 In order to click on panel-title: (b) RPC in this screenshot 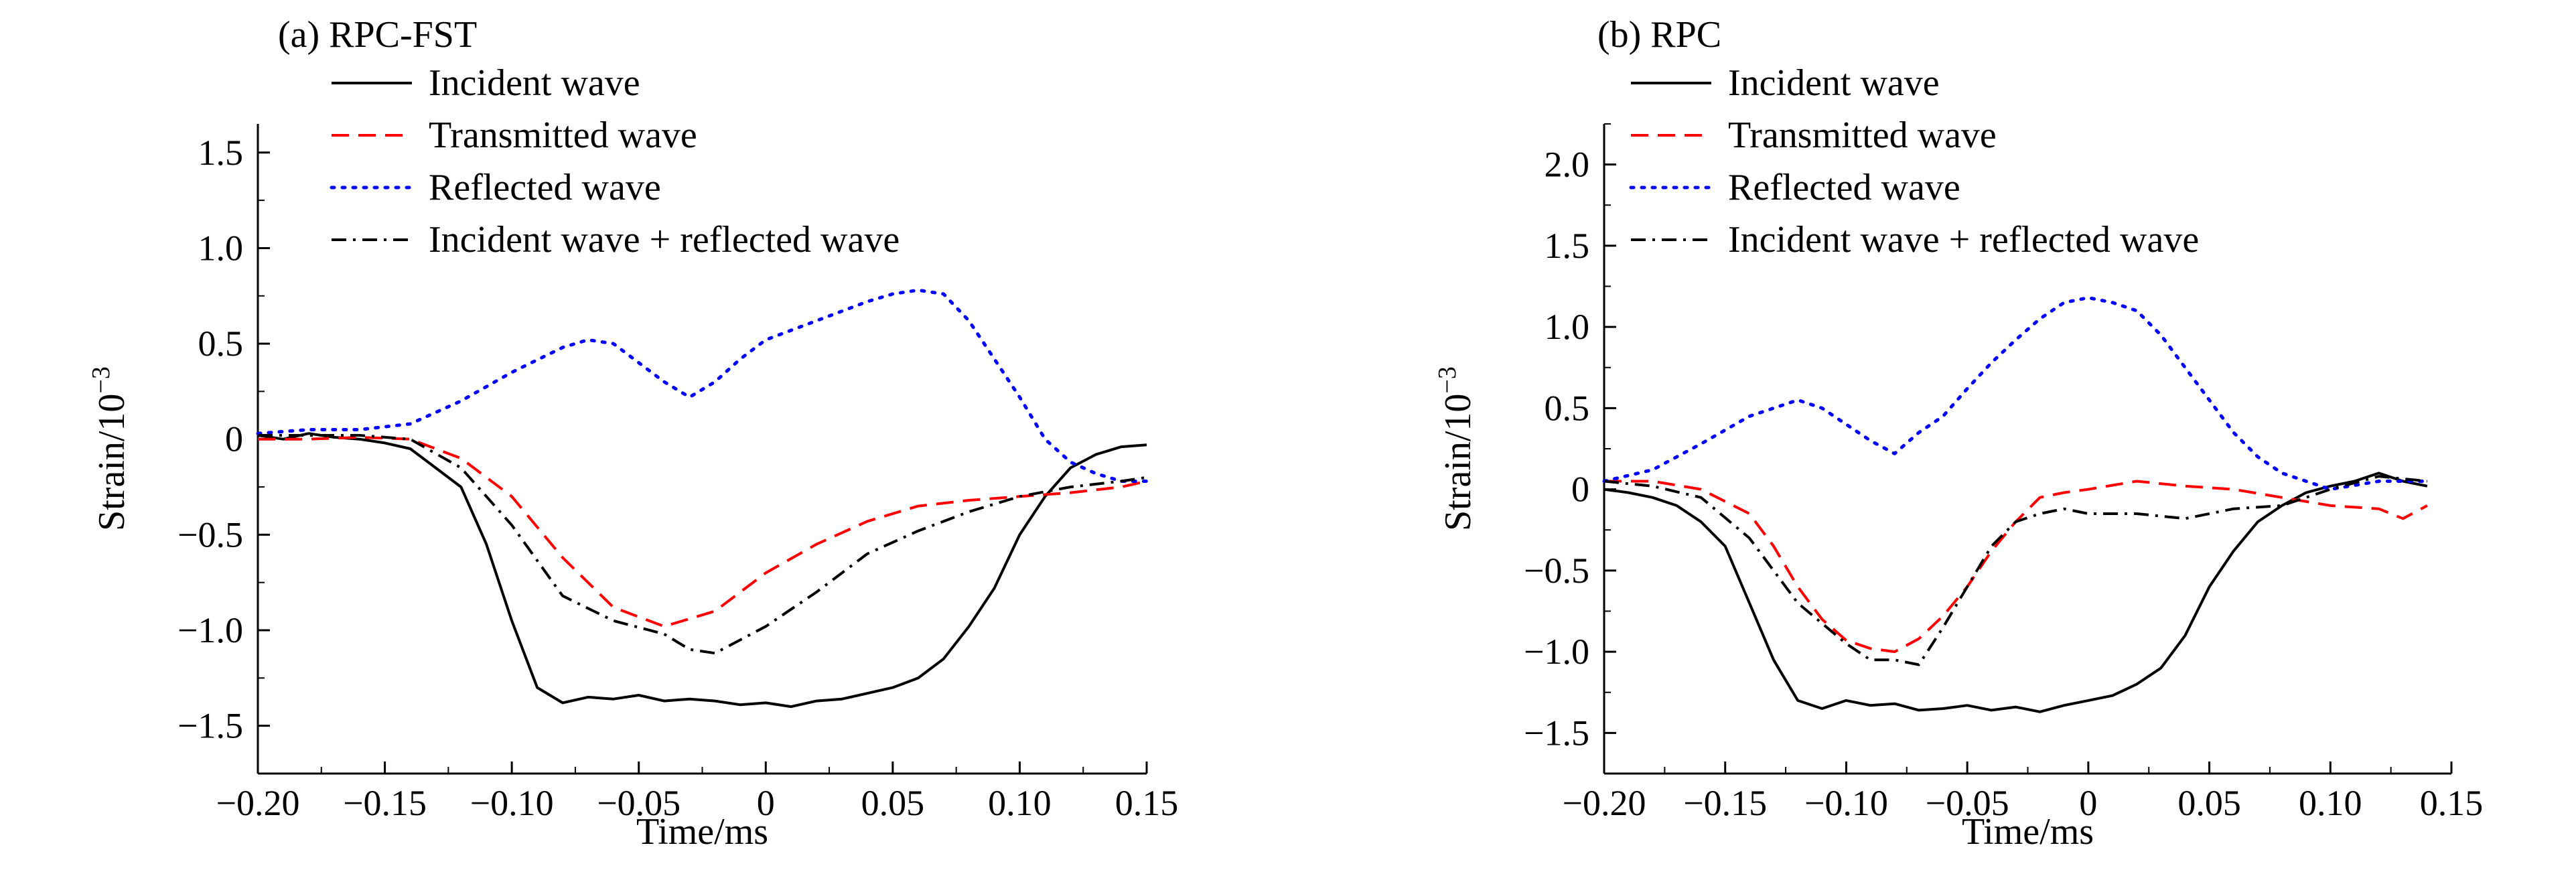, I will do `click(1659, 35)`.